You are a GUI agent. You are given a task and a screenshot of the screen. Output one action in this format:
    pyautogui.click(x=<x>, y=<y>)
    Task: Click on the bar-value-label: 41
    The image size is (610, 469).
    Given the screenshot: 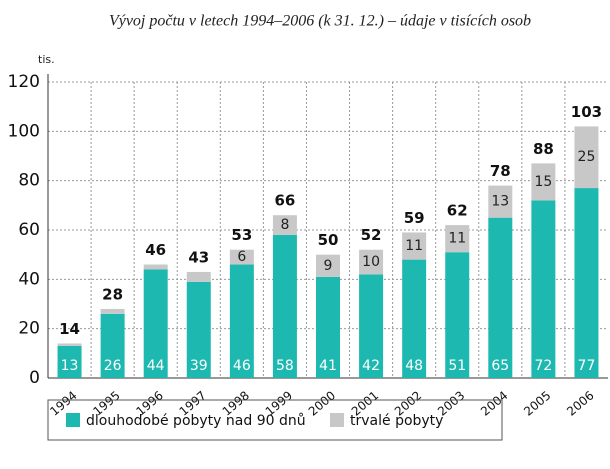 What is the action you would take?
    pyautogui.click(x=328, y=366)
    